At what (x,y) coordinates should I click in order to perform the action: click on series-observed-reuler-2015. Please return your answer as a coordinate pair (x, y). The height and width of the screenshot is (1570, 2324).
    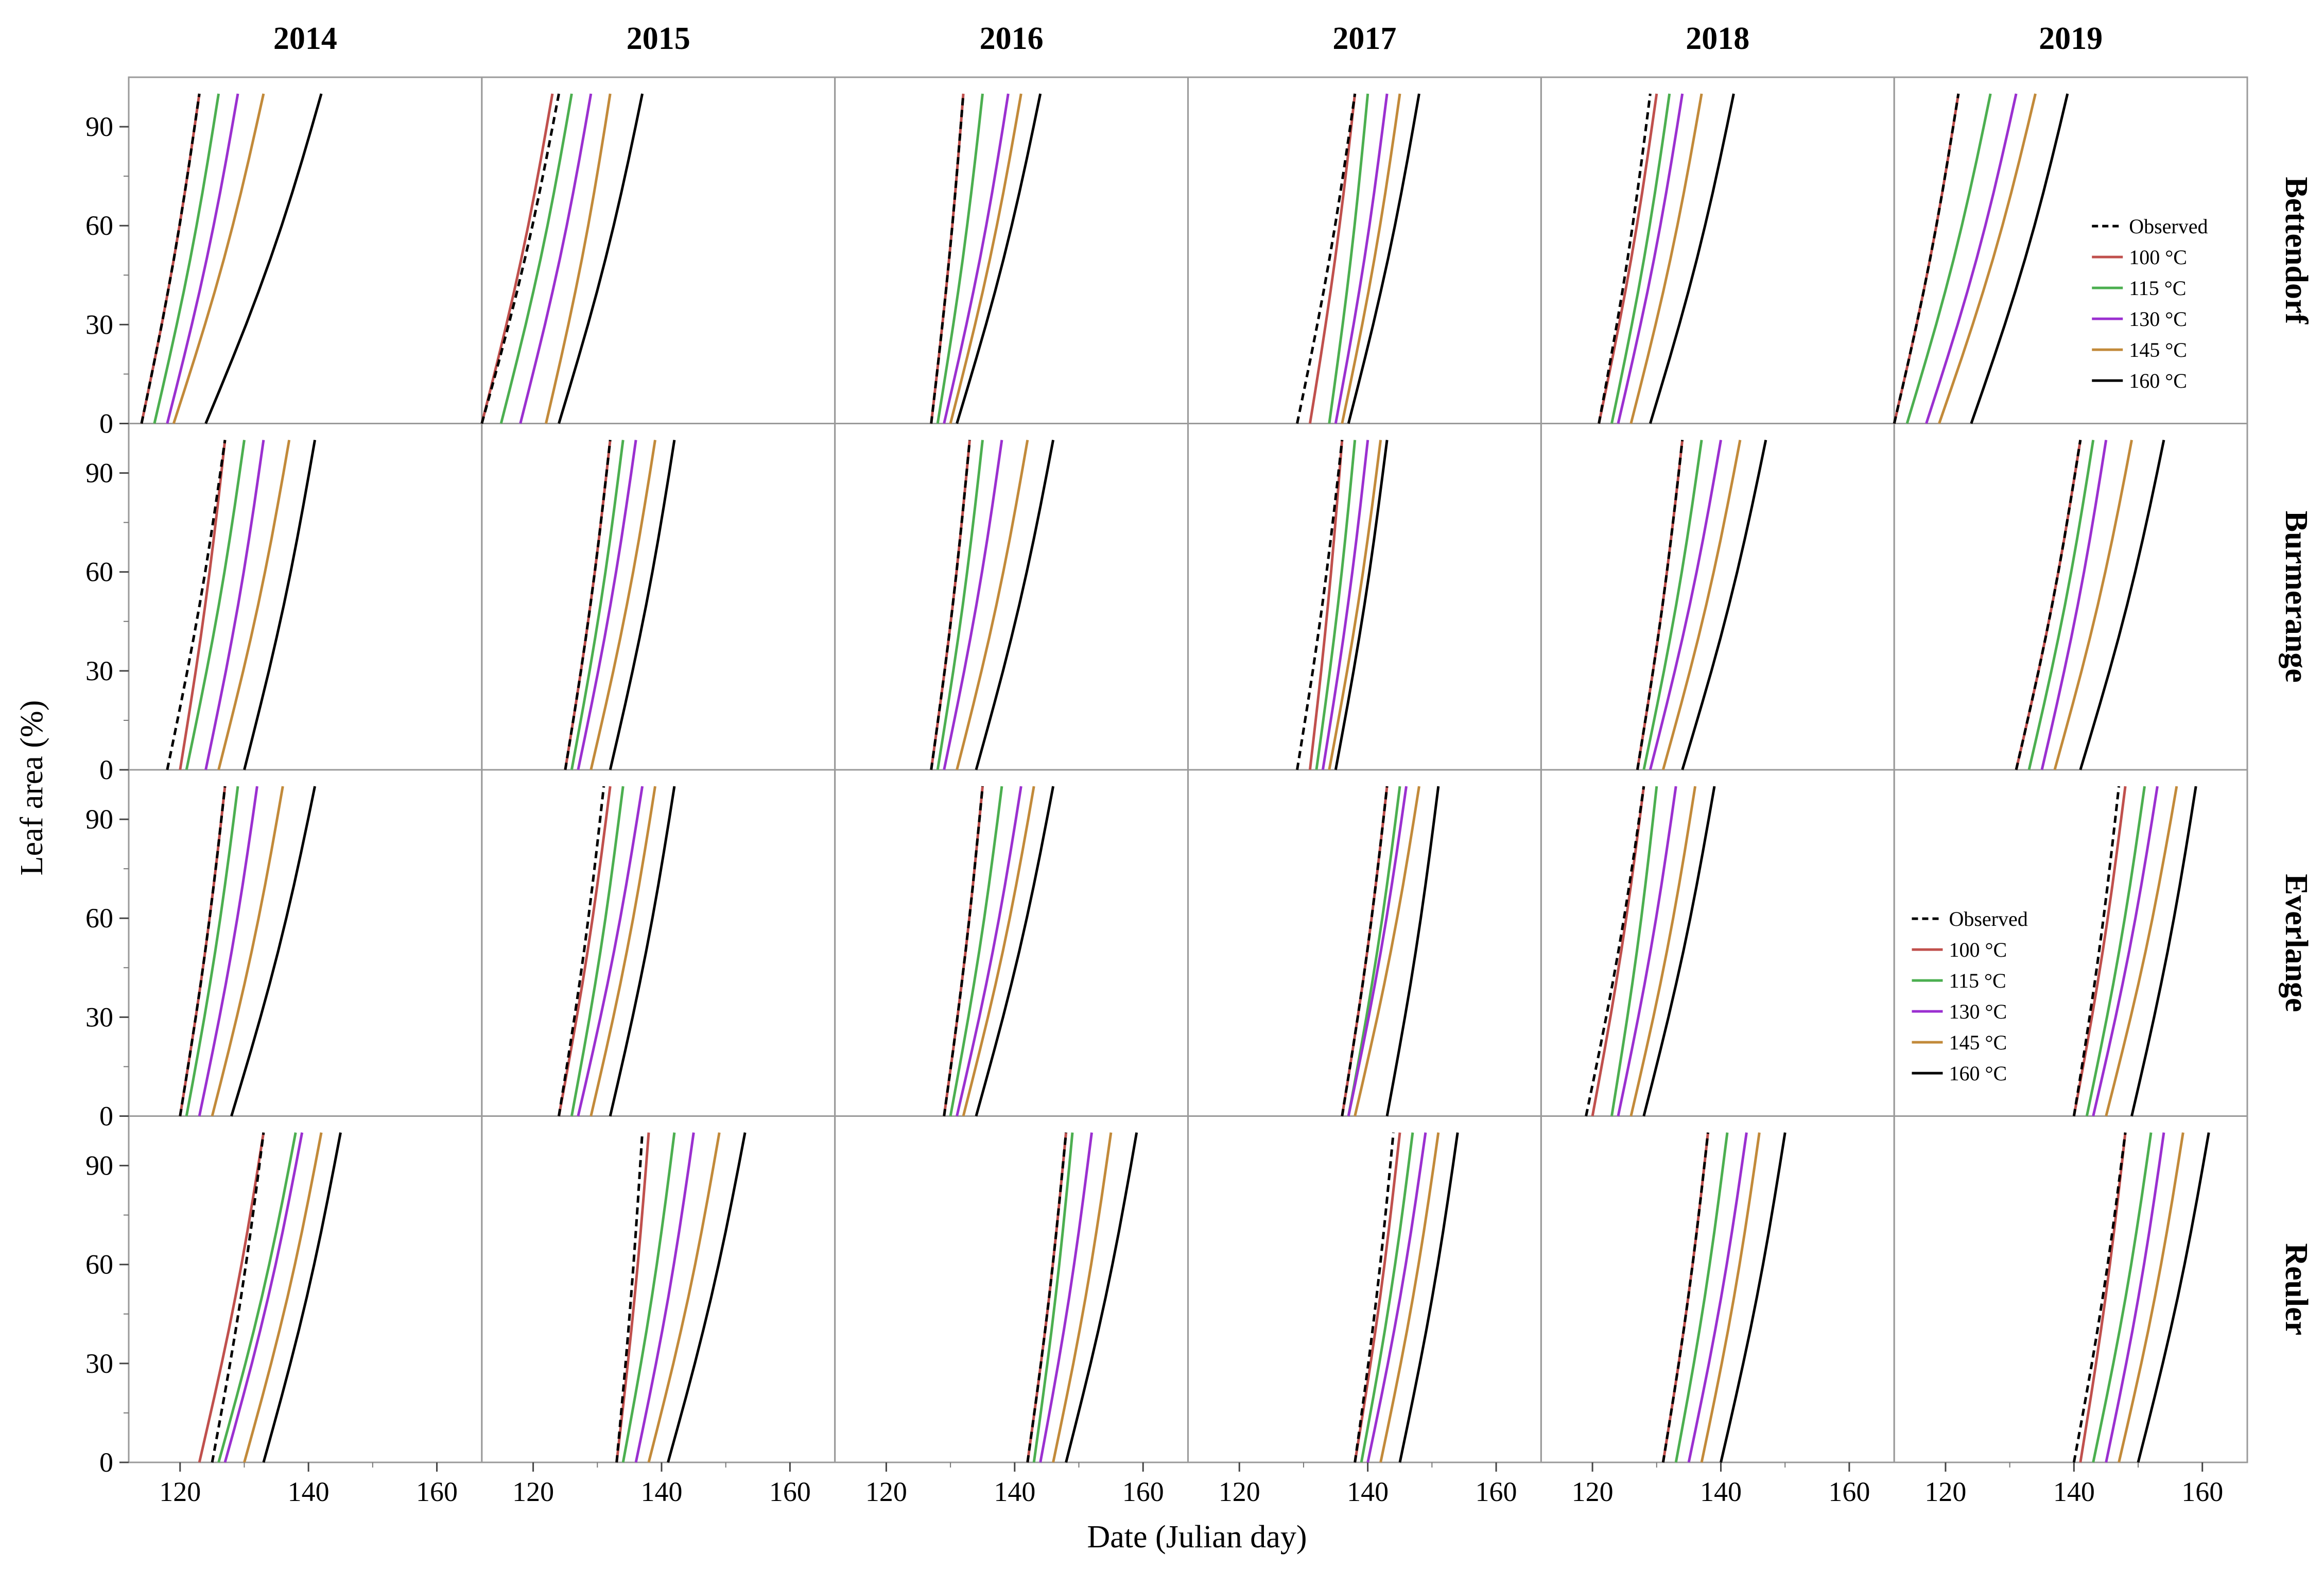
    Looking at the image, I should click on (630, 1297).